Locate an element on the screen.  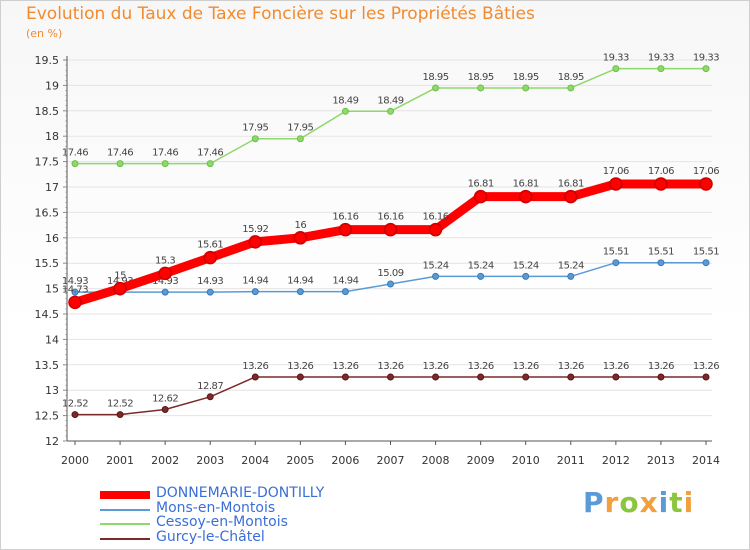
y-tick-label: 18 is located at coordinates (52, 136).